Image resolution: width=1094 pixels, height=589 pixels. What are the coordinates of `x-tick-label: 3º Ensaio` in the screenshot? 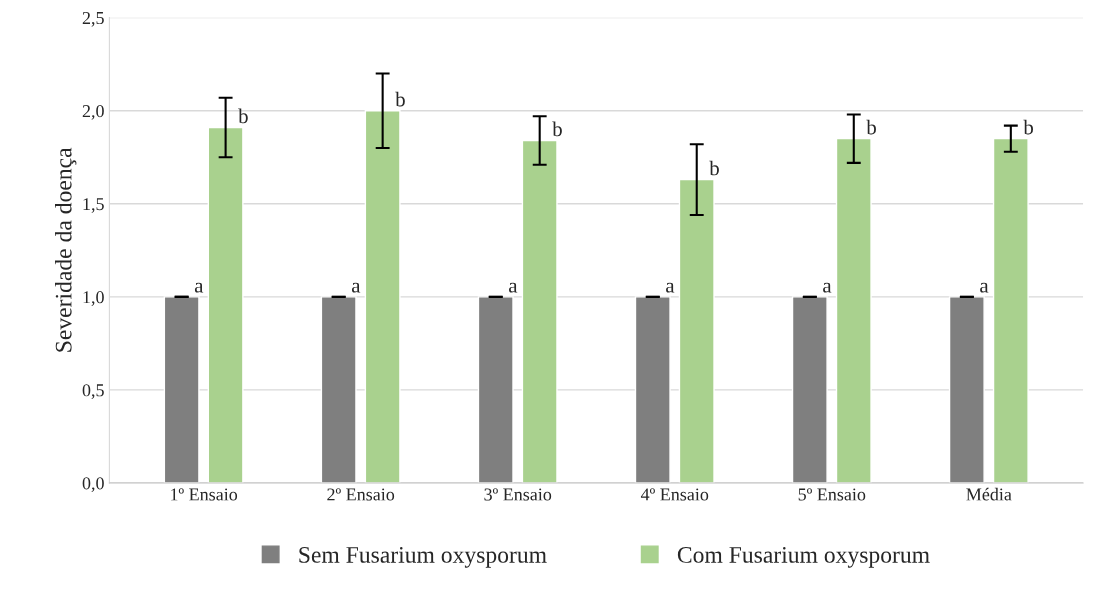 It's located at (518, 494).